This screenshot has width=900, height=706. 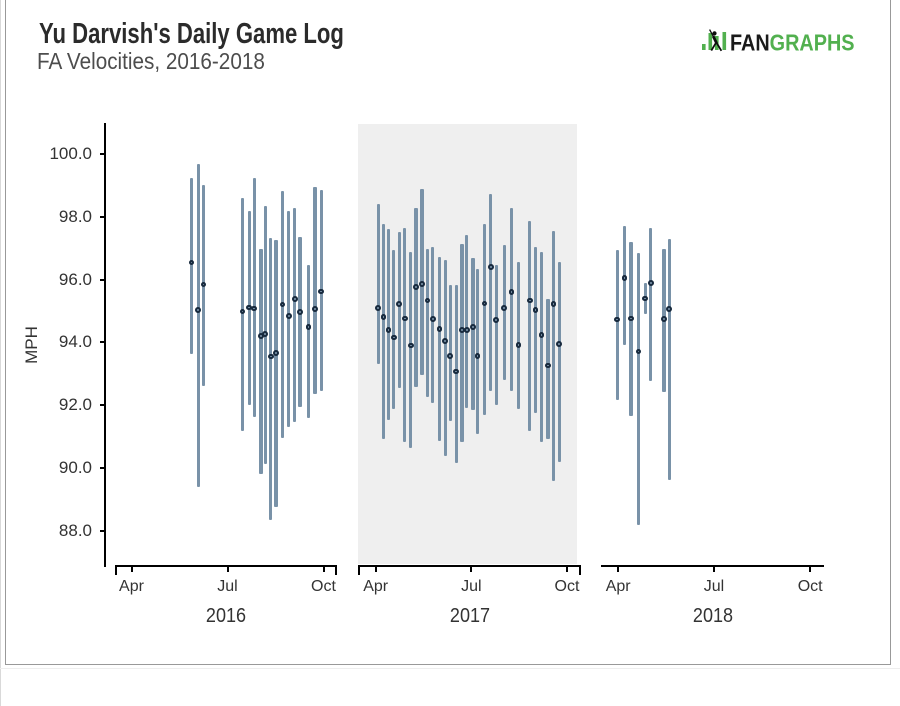 What do you see at coordinates (792, 42) in the screenshot?
I see `svg-text: FANGRAPHS` at bounding box center [792, 42].